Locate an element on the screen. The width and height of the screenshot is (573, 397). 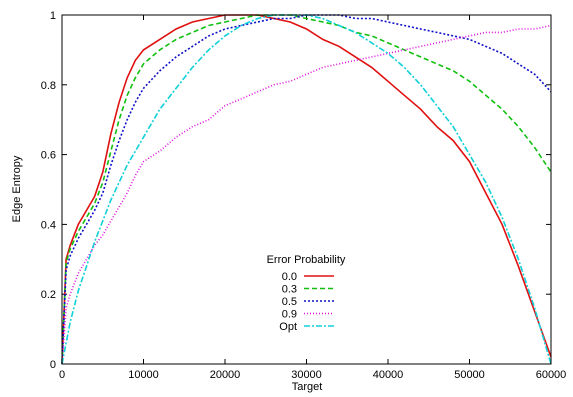
x-tick-label: 20000 is located at coordinates (225, 375).